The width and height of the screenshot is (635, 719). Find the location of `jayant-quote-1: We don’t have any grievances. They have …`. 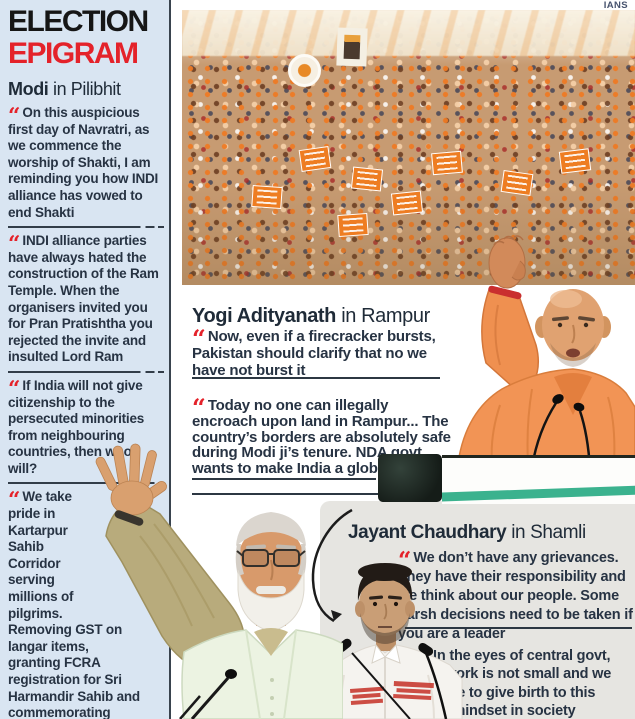

jayant-quote-1: We don’t have any grievances. They have … is located at coordinates (516, 596).